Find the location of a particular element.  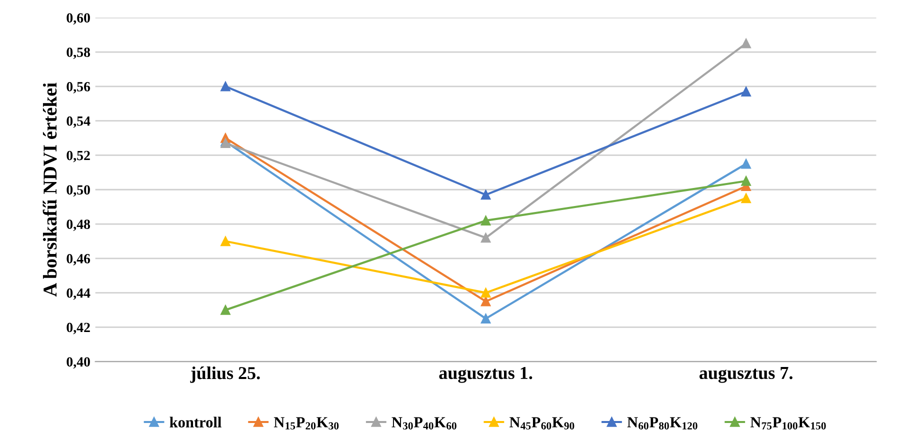

legend-label: kontroll is located at coordinates (196, 422).